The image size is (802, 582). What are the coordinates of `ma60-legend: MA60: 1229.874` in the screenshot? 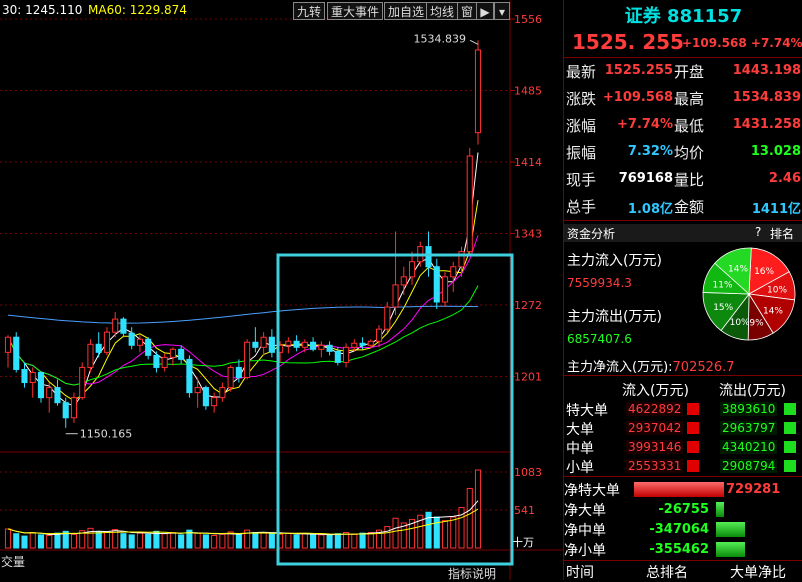 It's located at (137, 10).